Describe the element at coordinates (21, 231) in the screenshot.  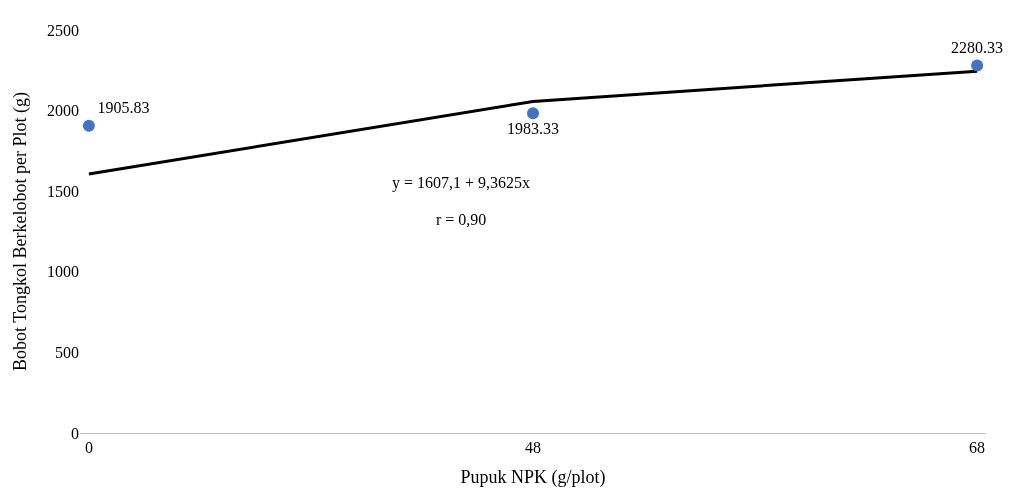
I see `y-axis-title: Bobot Tongkol Berkelobot per Plot (g)` at that location.